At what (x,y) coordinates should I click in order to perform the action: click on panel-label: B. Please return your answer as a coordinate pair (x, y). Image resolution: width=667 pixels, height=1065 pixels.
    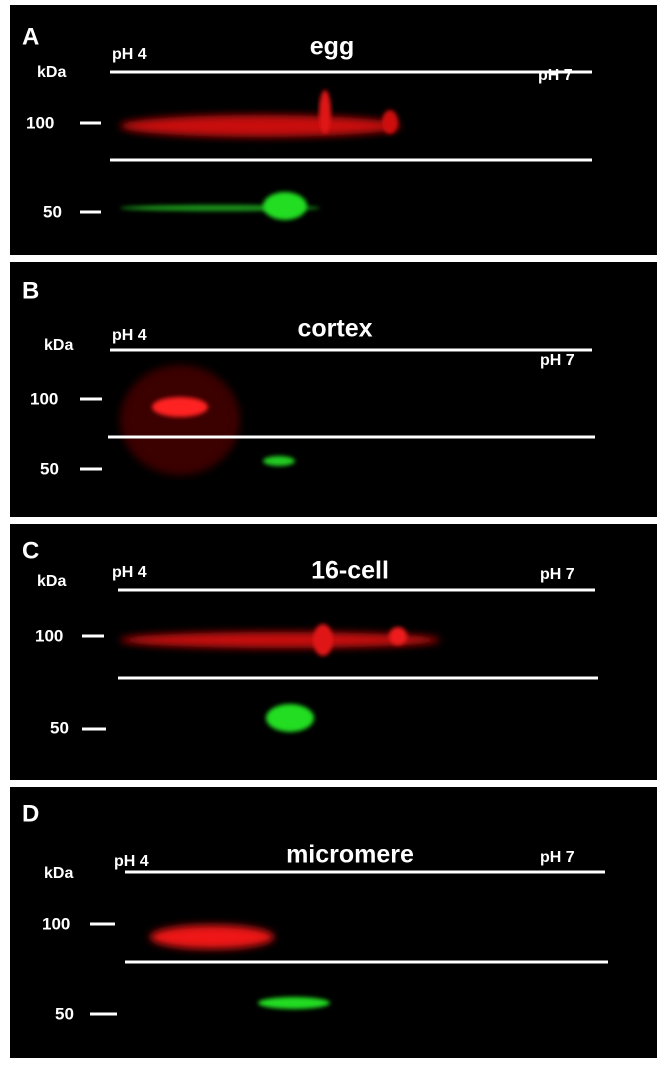
    Looking at the image, I should click on (30, 290).